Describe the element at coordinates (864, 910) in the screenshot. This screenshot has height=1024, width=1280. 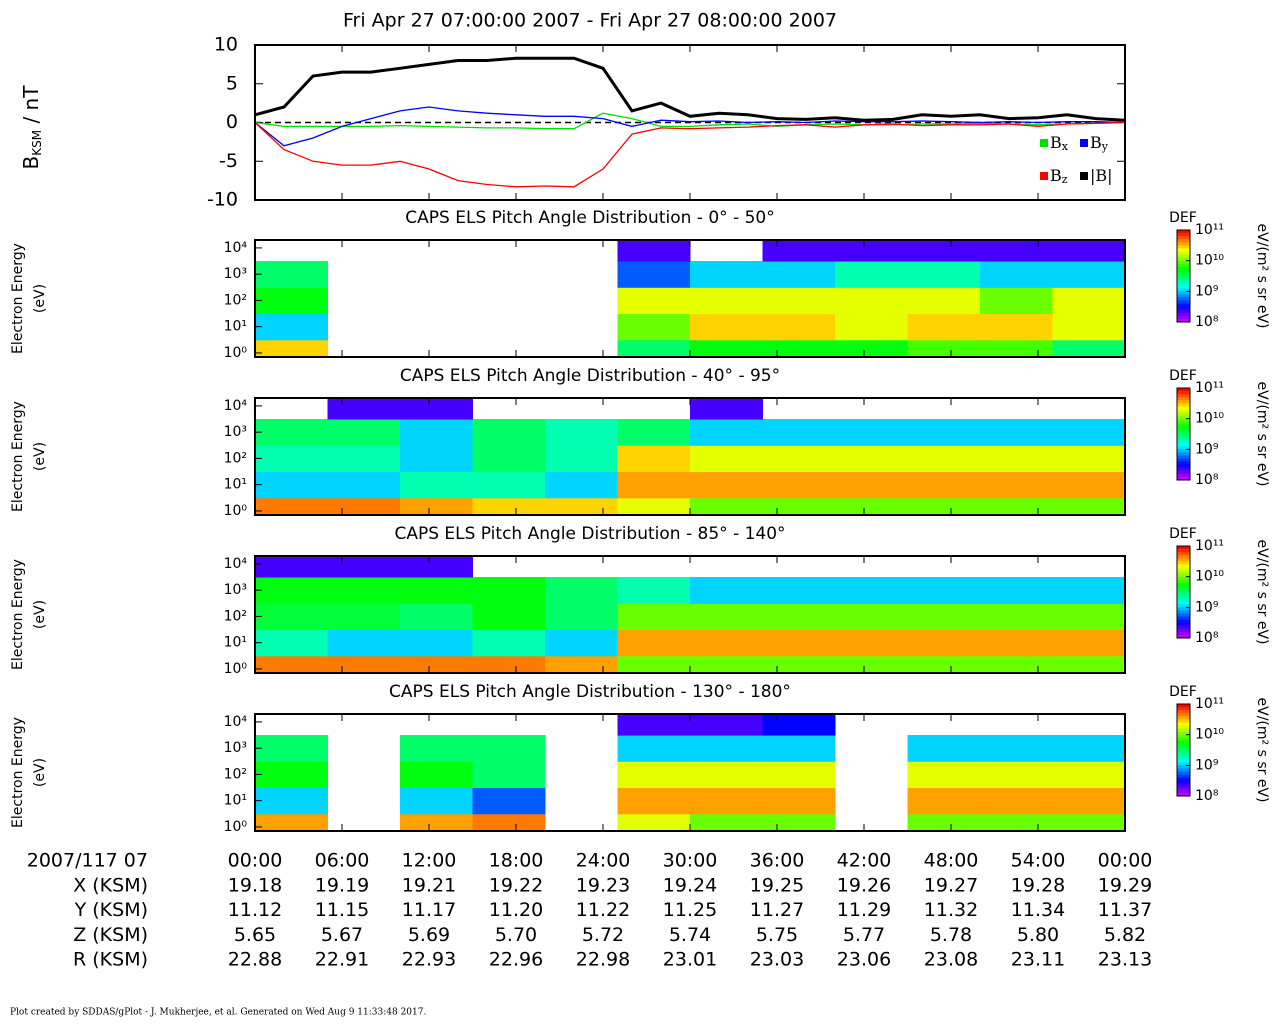
I see `row-value: 11.29` at that location.